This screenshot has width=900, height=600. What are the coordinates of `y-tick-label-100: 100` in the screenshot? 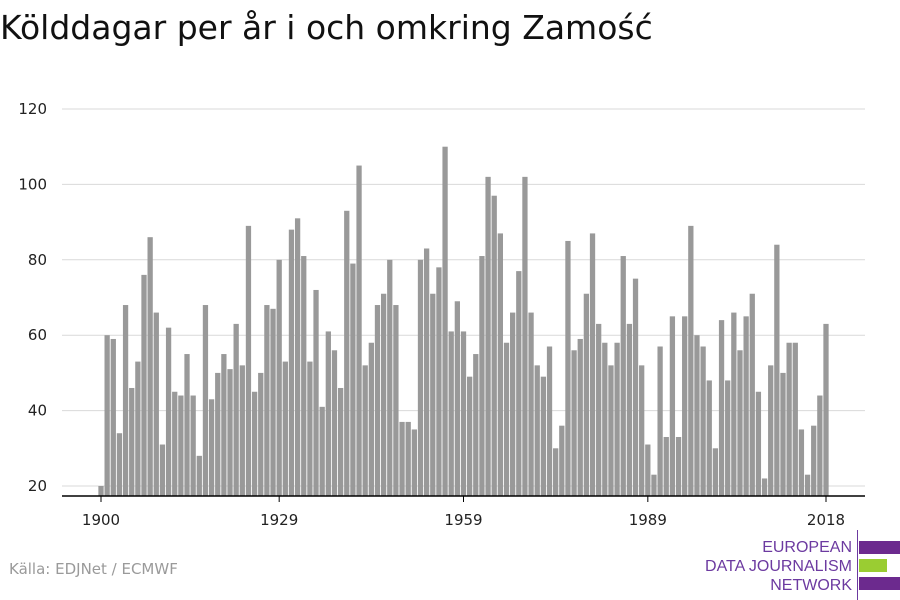 It's located at (32, 184).